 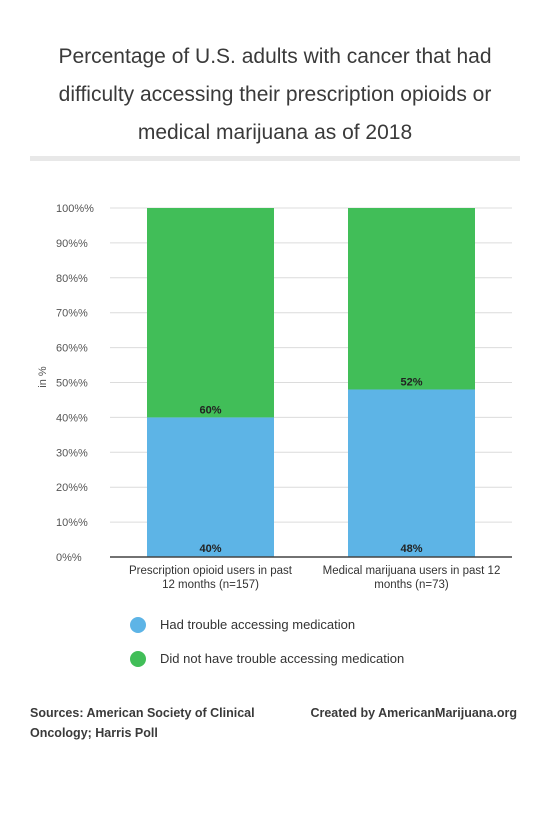 I want to click on y-tick-label: 70%%, so click(x=72, y=314).